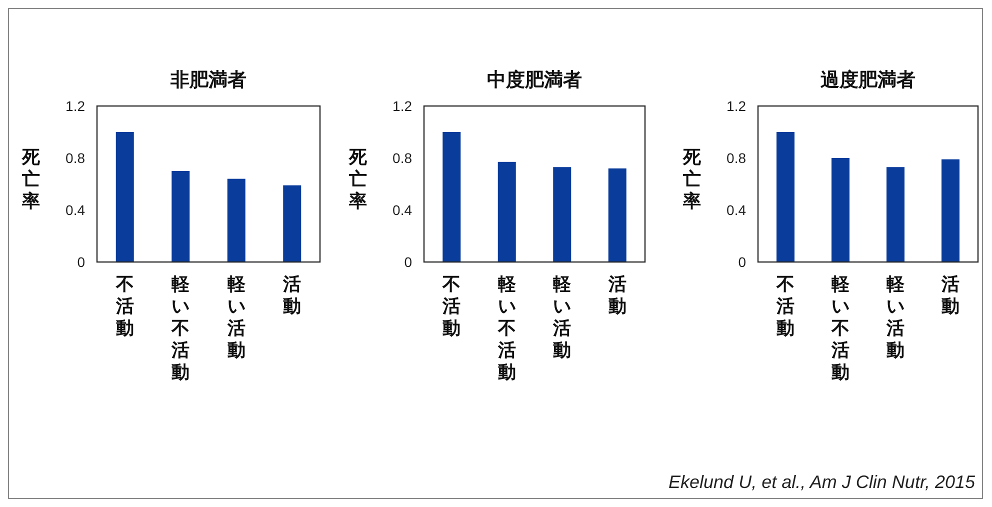  What do you see at coordinates (534, 80) in the screenshot?
I see `chart-title: 中度肥満者` at bounding box center [534, 80].